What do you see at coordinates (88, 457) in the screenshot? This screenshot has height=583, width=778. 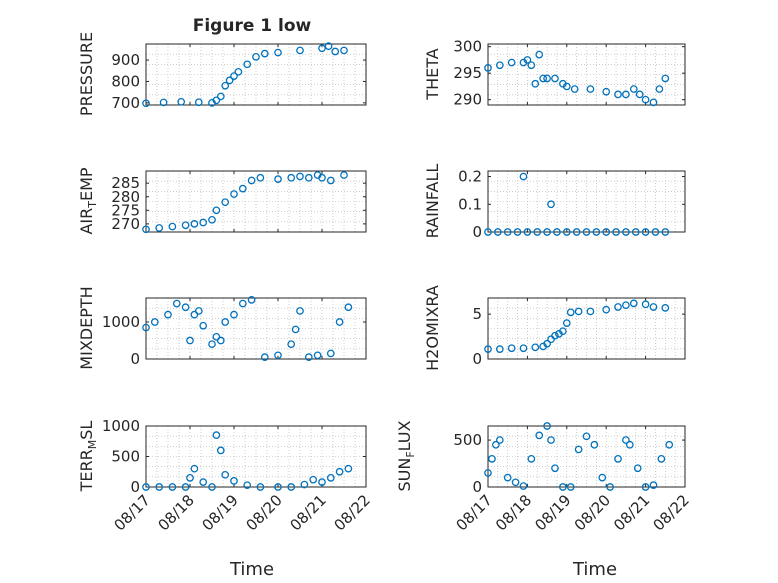 I see `y-axis-label: TERRMSL` at bounding box center [88, 457].